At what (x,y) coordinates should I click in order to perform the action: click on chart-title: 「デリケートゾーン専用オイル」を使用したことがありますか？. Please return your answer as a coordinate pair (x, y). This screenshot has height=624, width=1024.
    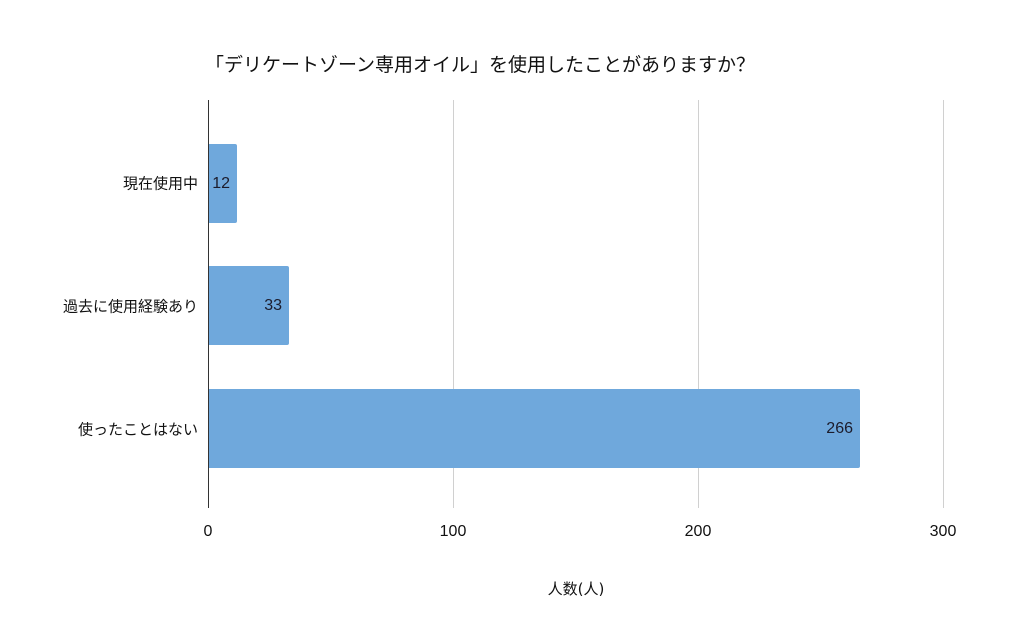
    Looking at the image, I should click on (480, 65).